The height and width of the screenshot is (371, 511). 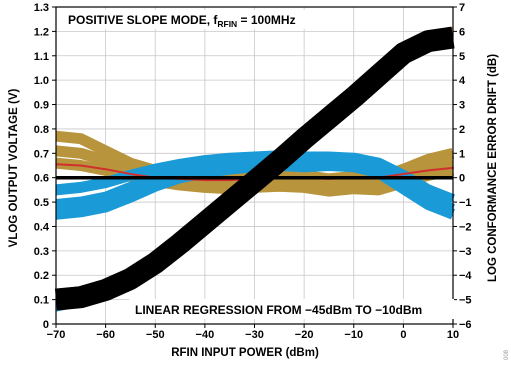 What do you see at coordinates (56, 335) in the screenshot?
I see `x-tick-label: −70` at bounding box center [56, 335].